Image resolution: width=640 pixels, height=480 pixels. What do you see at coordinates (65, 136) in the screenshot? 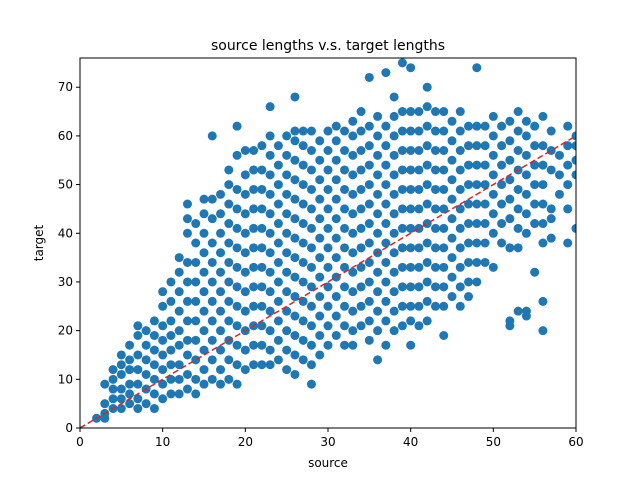
I see `y-tick-label: 60` at bounding box center [65, 136].